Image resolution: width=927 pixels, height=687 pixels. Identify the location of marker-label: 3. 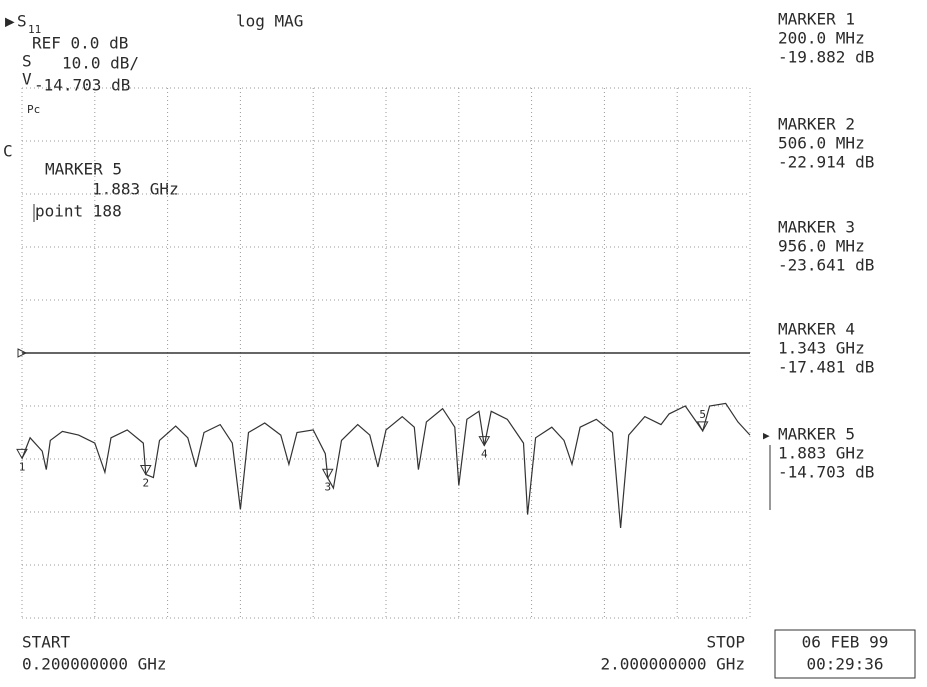
(327, 486).